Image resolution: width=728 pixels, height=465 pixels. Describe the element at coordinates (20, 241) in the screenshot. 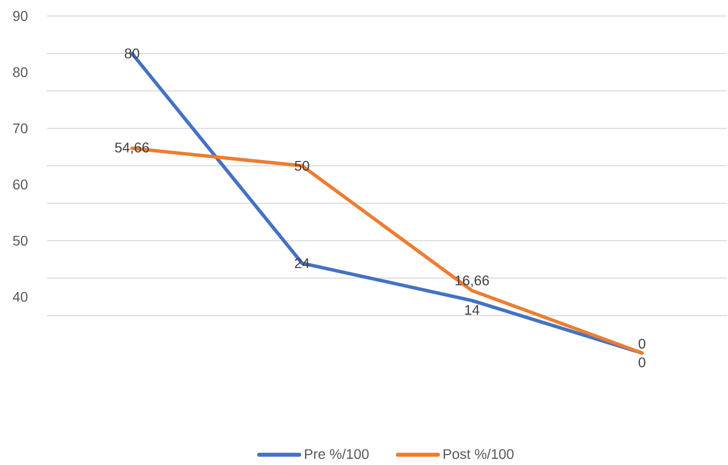

I see `text: 50` at that location.